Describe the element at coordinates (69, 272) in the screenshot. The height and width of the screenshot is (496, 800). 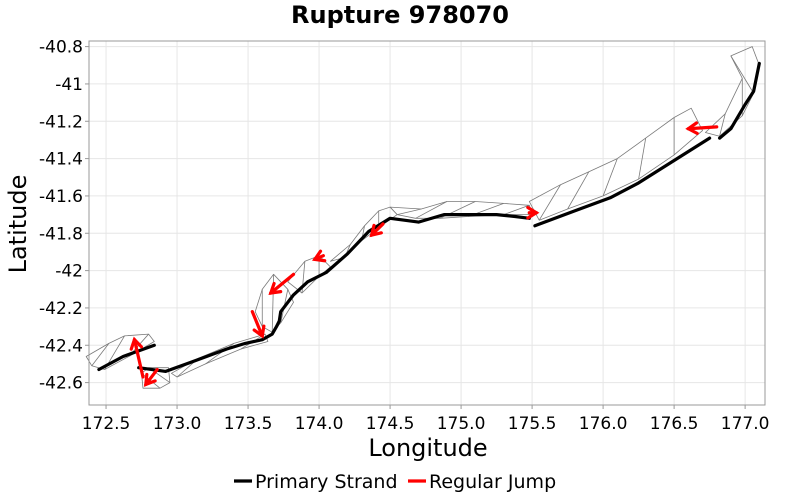
I see `y-tick-label: -42` at that location.